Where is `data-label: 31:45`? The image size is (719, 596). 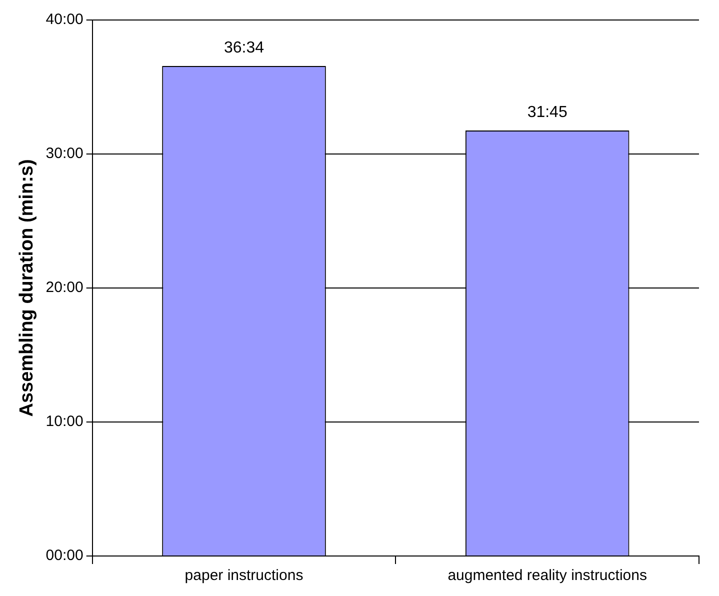 data-label: 31:45 is located at coordinates (547, 112).